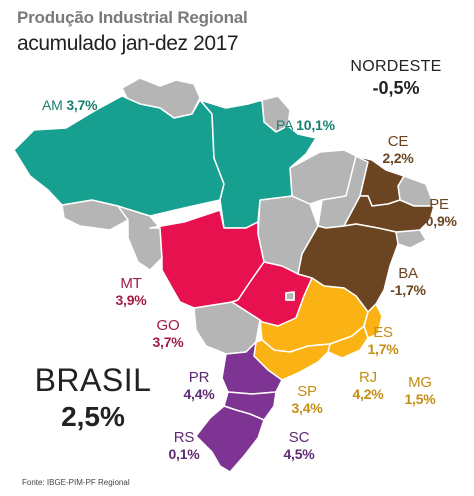 The width and height of the screenshot is (474, 496). I want to click on label-go-value: 3,7%, so click(168, 342).